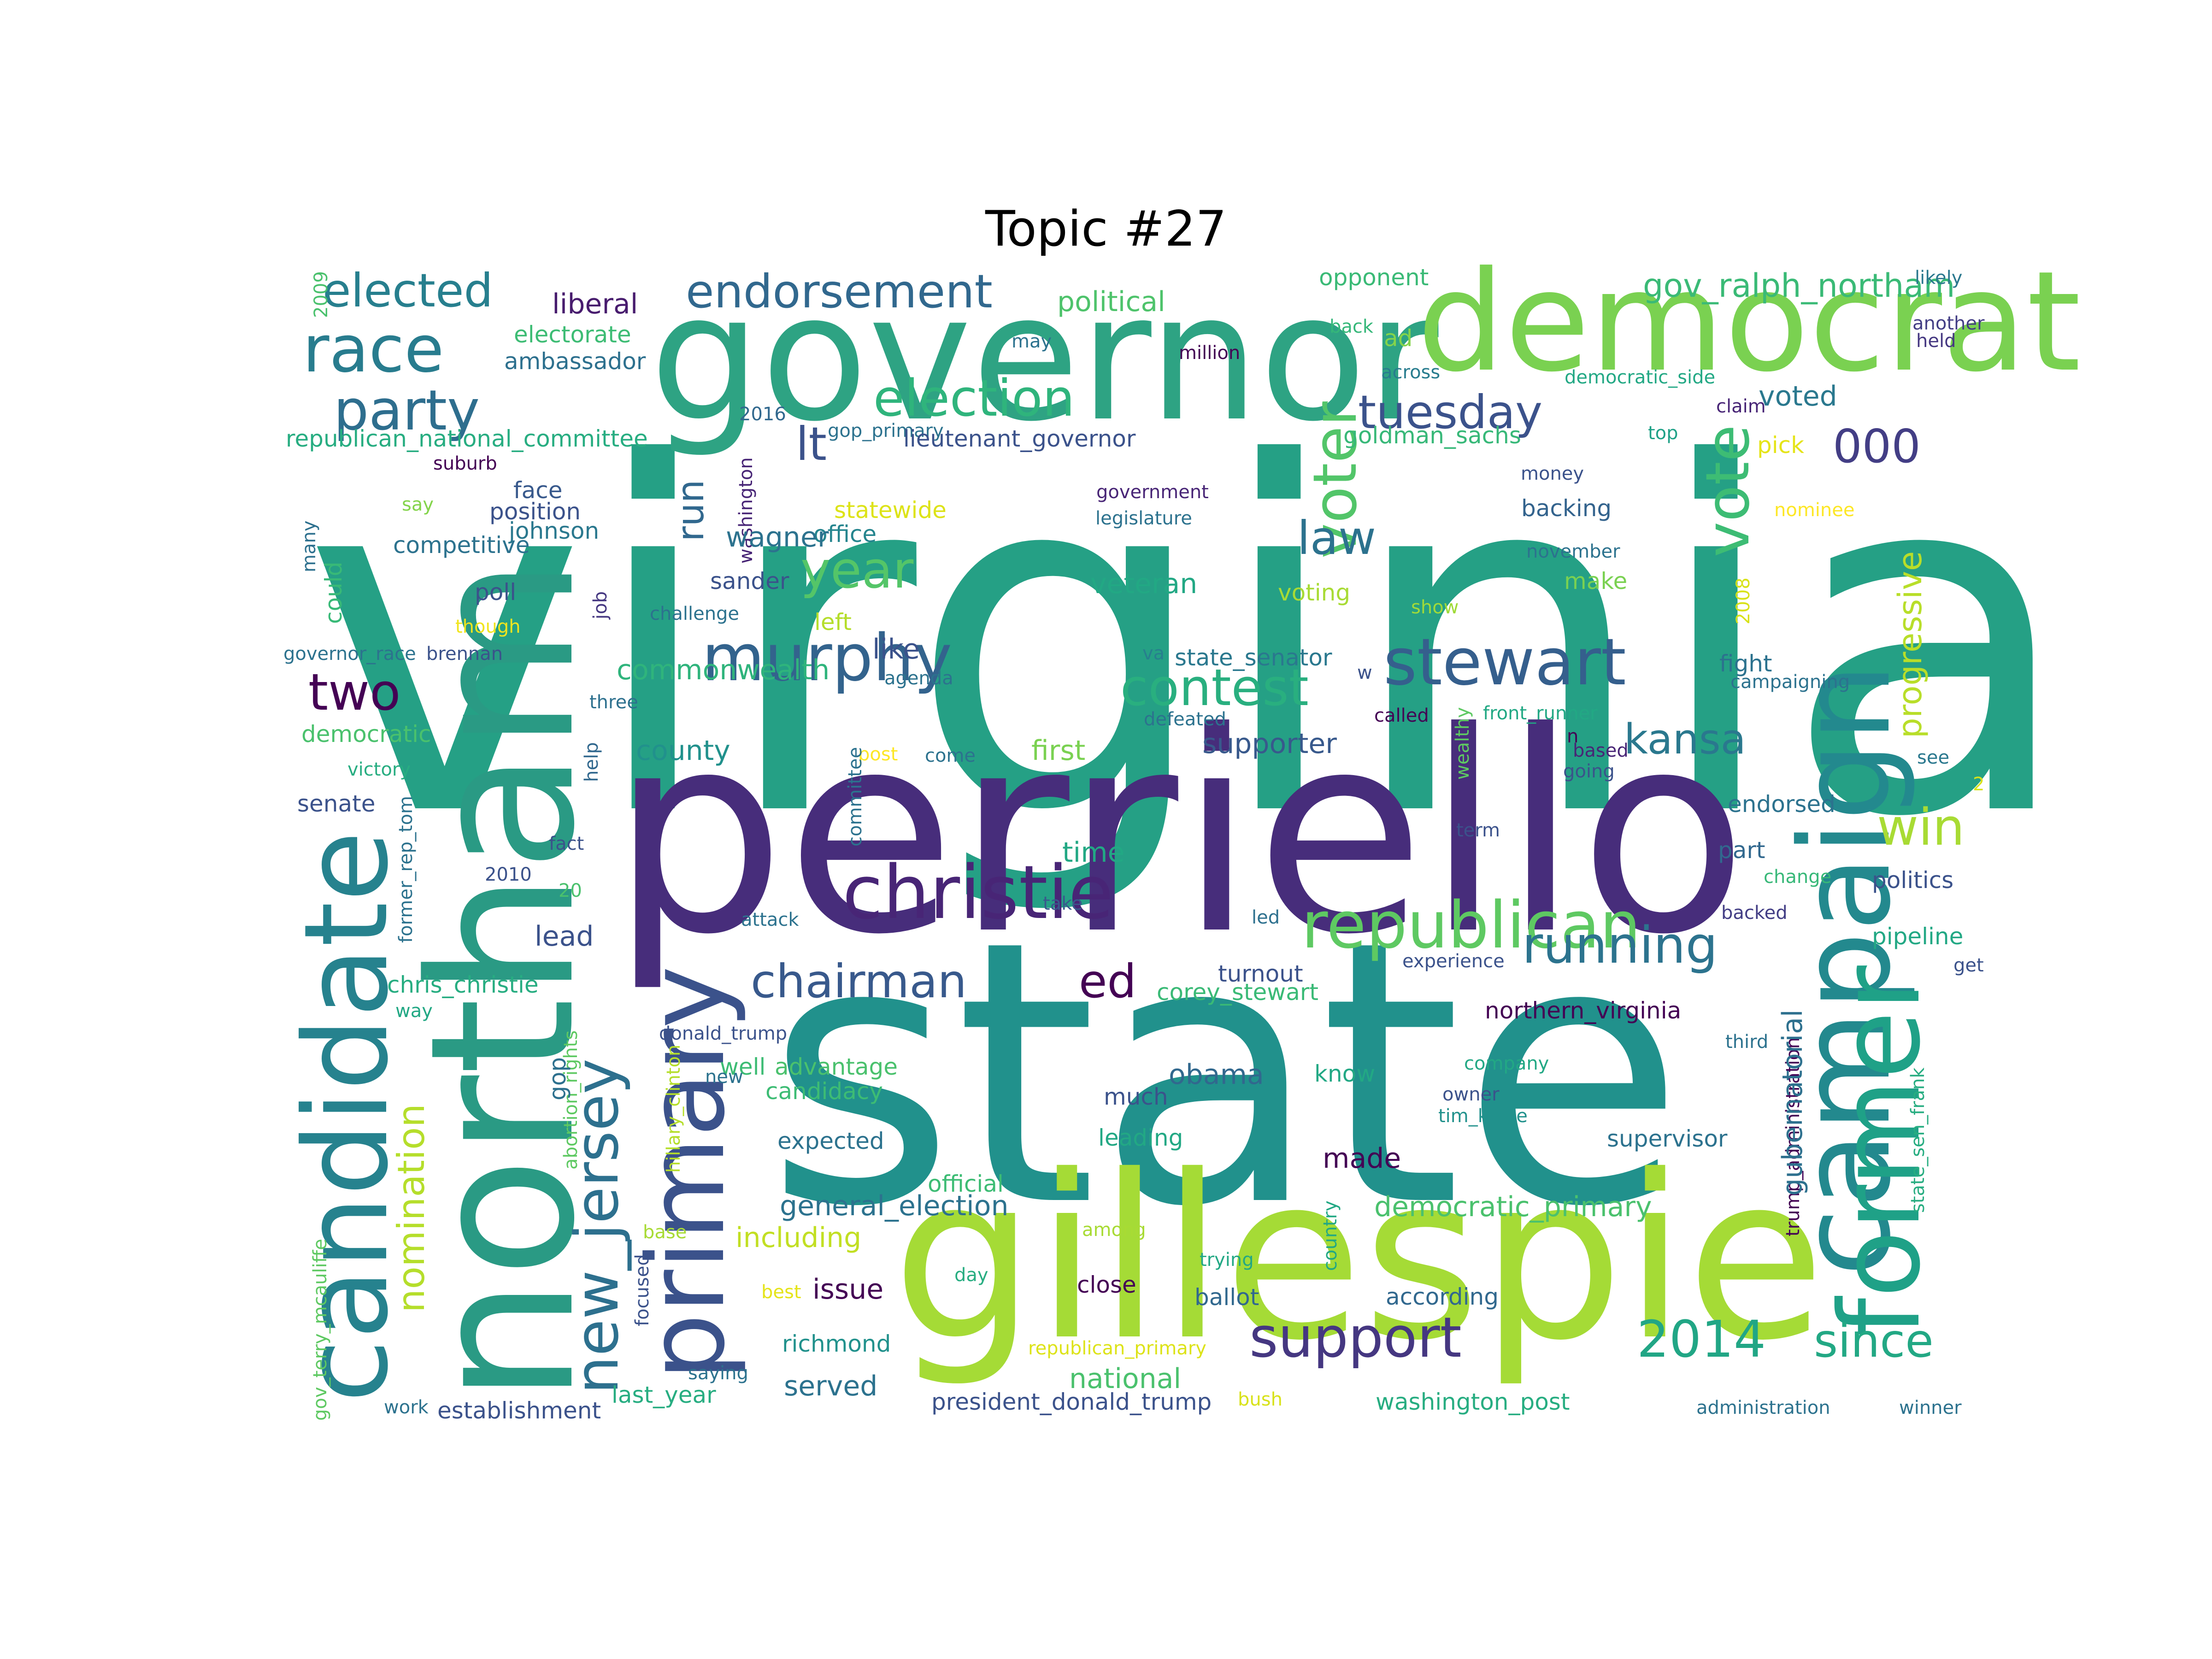 The height and width of the screenshot is (1659, 2212). What do you see at coordinates (827, 658) in the screenshot?
I see `word-murphy: murphy` at bounding box center [827, 658].